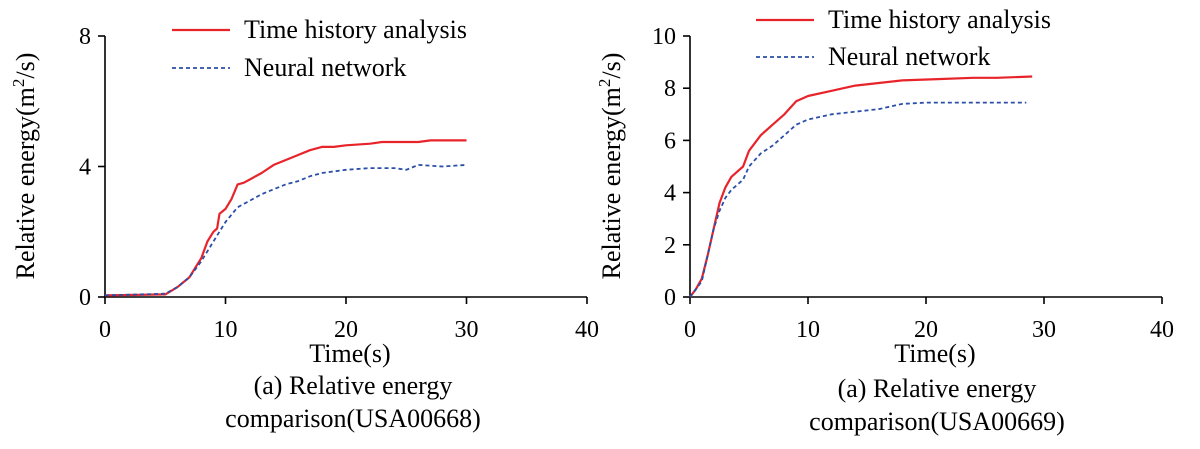 The image size is (1200, 449). What do you see at coordinates (664, 37) in the screenshot?
I see `y-tick-label: 10` at bounding box center [664, 37].